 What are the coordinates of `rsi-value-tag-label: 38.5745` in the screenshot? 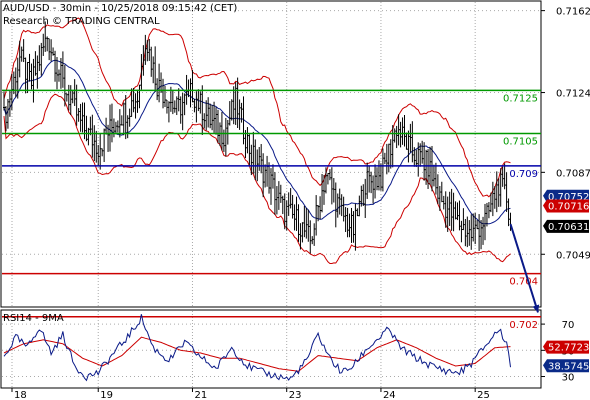 It's located at (568, 366).